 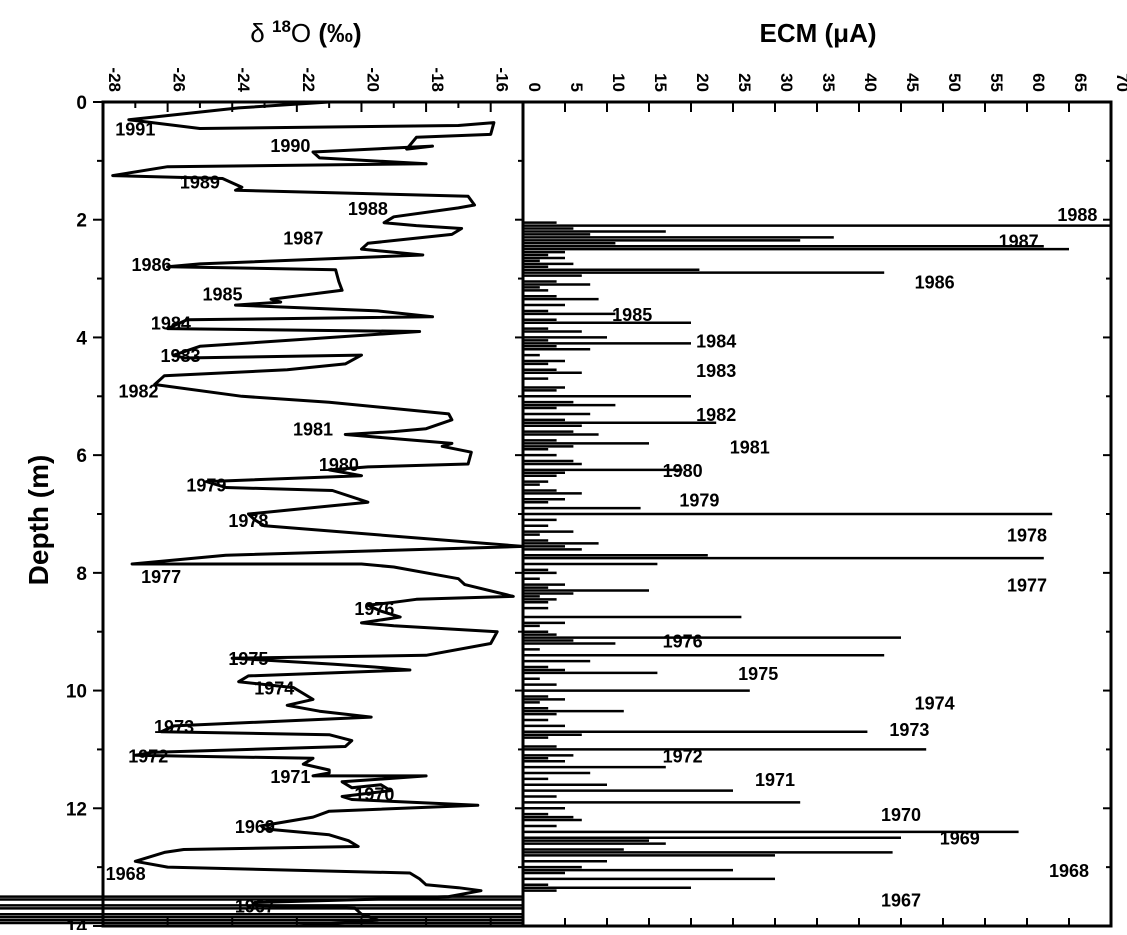 I want to click on d18o-year-label: 1989, so click(x=200, y=182).